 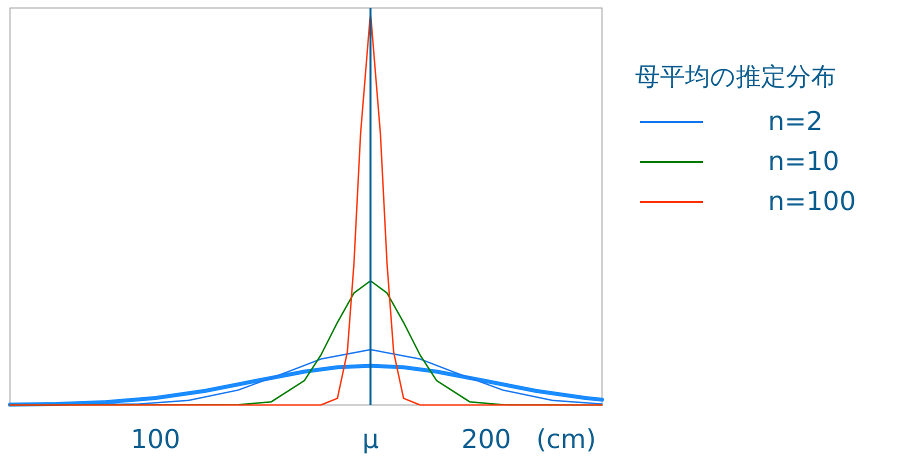 What do you see at coordinates (795, 122) in the screenshot?
I see `text: n=2` at bounding box center [795, 122].